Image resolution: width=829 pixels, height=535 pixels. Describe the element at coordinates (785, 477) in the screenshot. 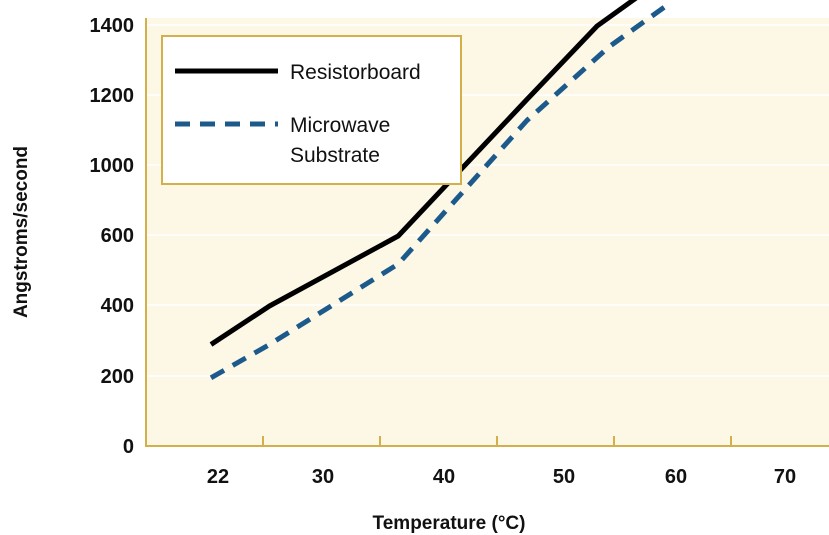

I see `x-tick-label-70: 70` at that location.